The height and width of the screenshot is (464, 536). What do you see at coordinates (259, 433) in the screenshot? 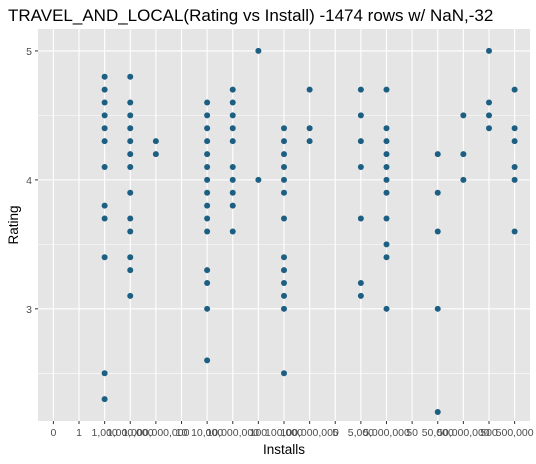
I see `x-tick-label: 100` at bounding box center [259, 433].